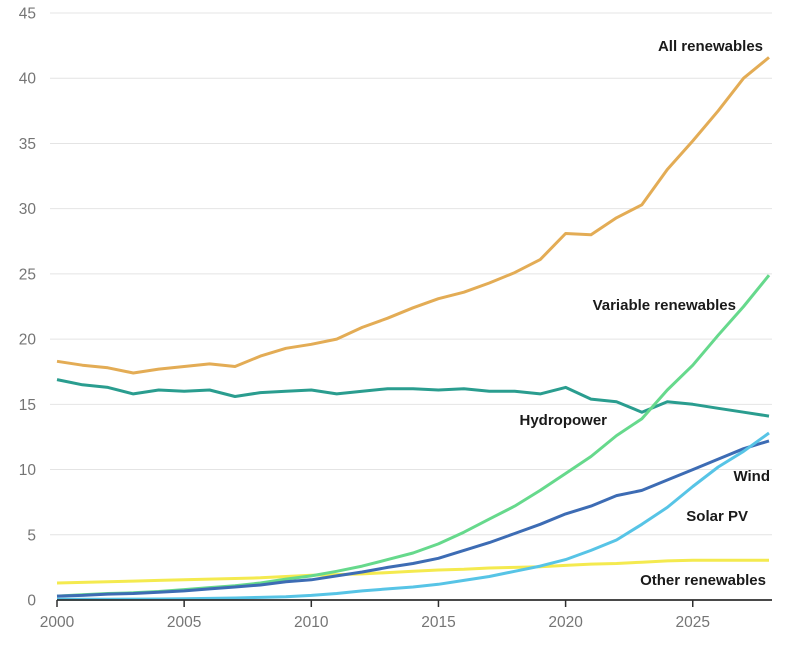 The image size is (800, 666). What do you see at coordinates (414, 603) in the screenshot?
I see `x-axis` at bounding box center [414, 603].